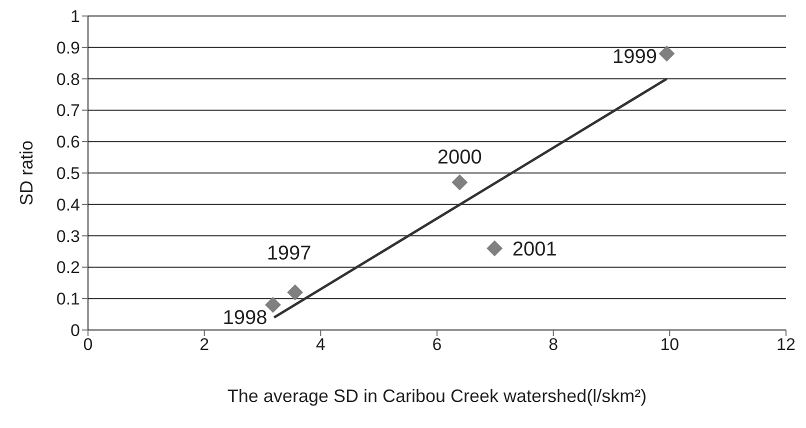  Describe the element at coordinates (68, 236) in the screenshot. I see `y-tick-label: 0.3` at that location.